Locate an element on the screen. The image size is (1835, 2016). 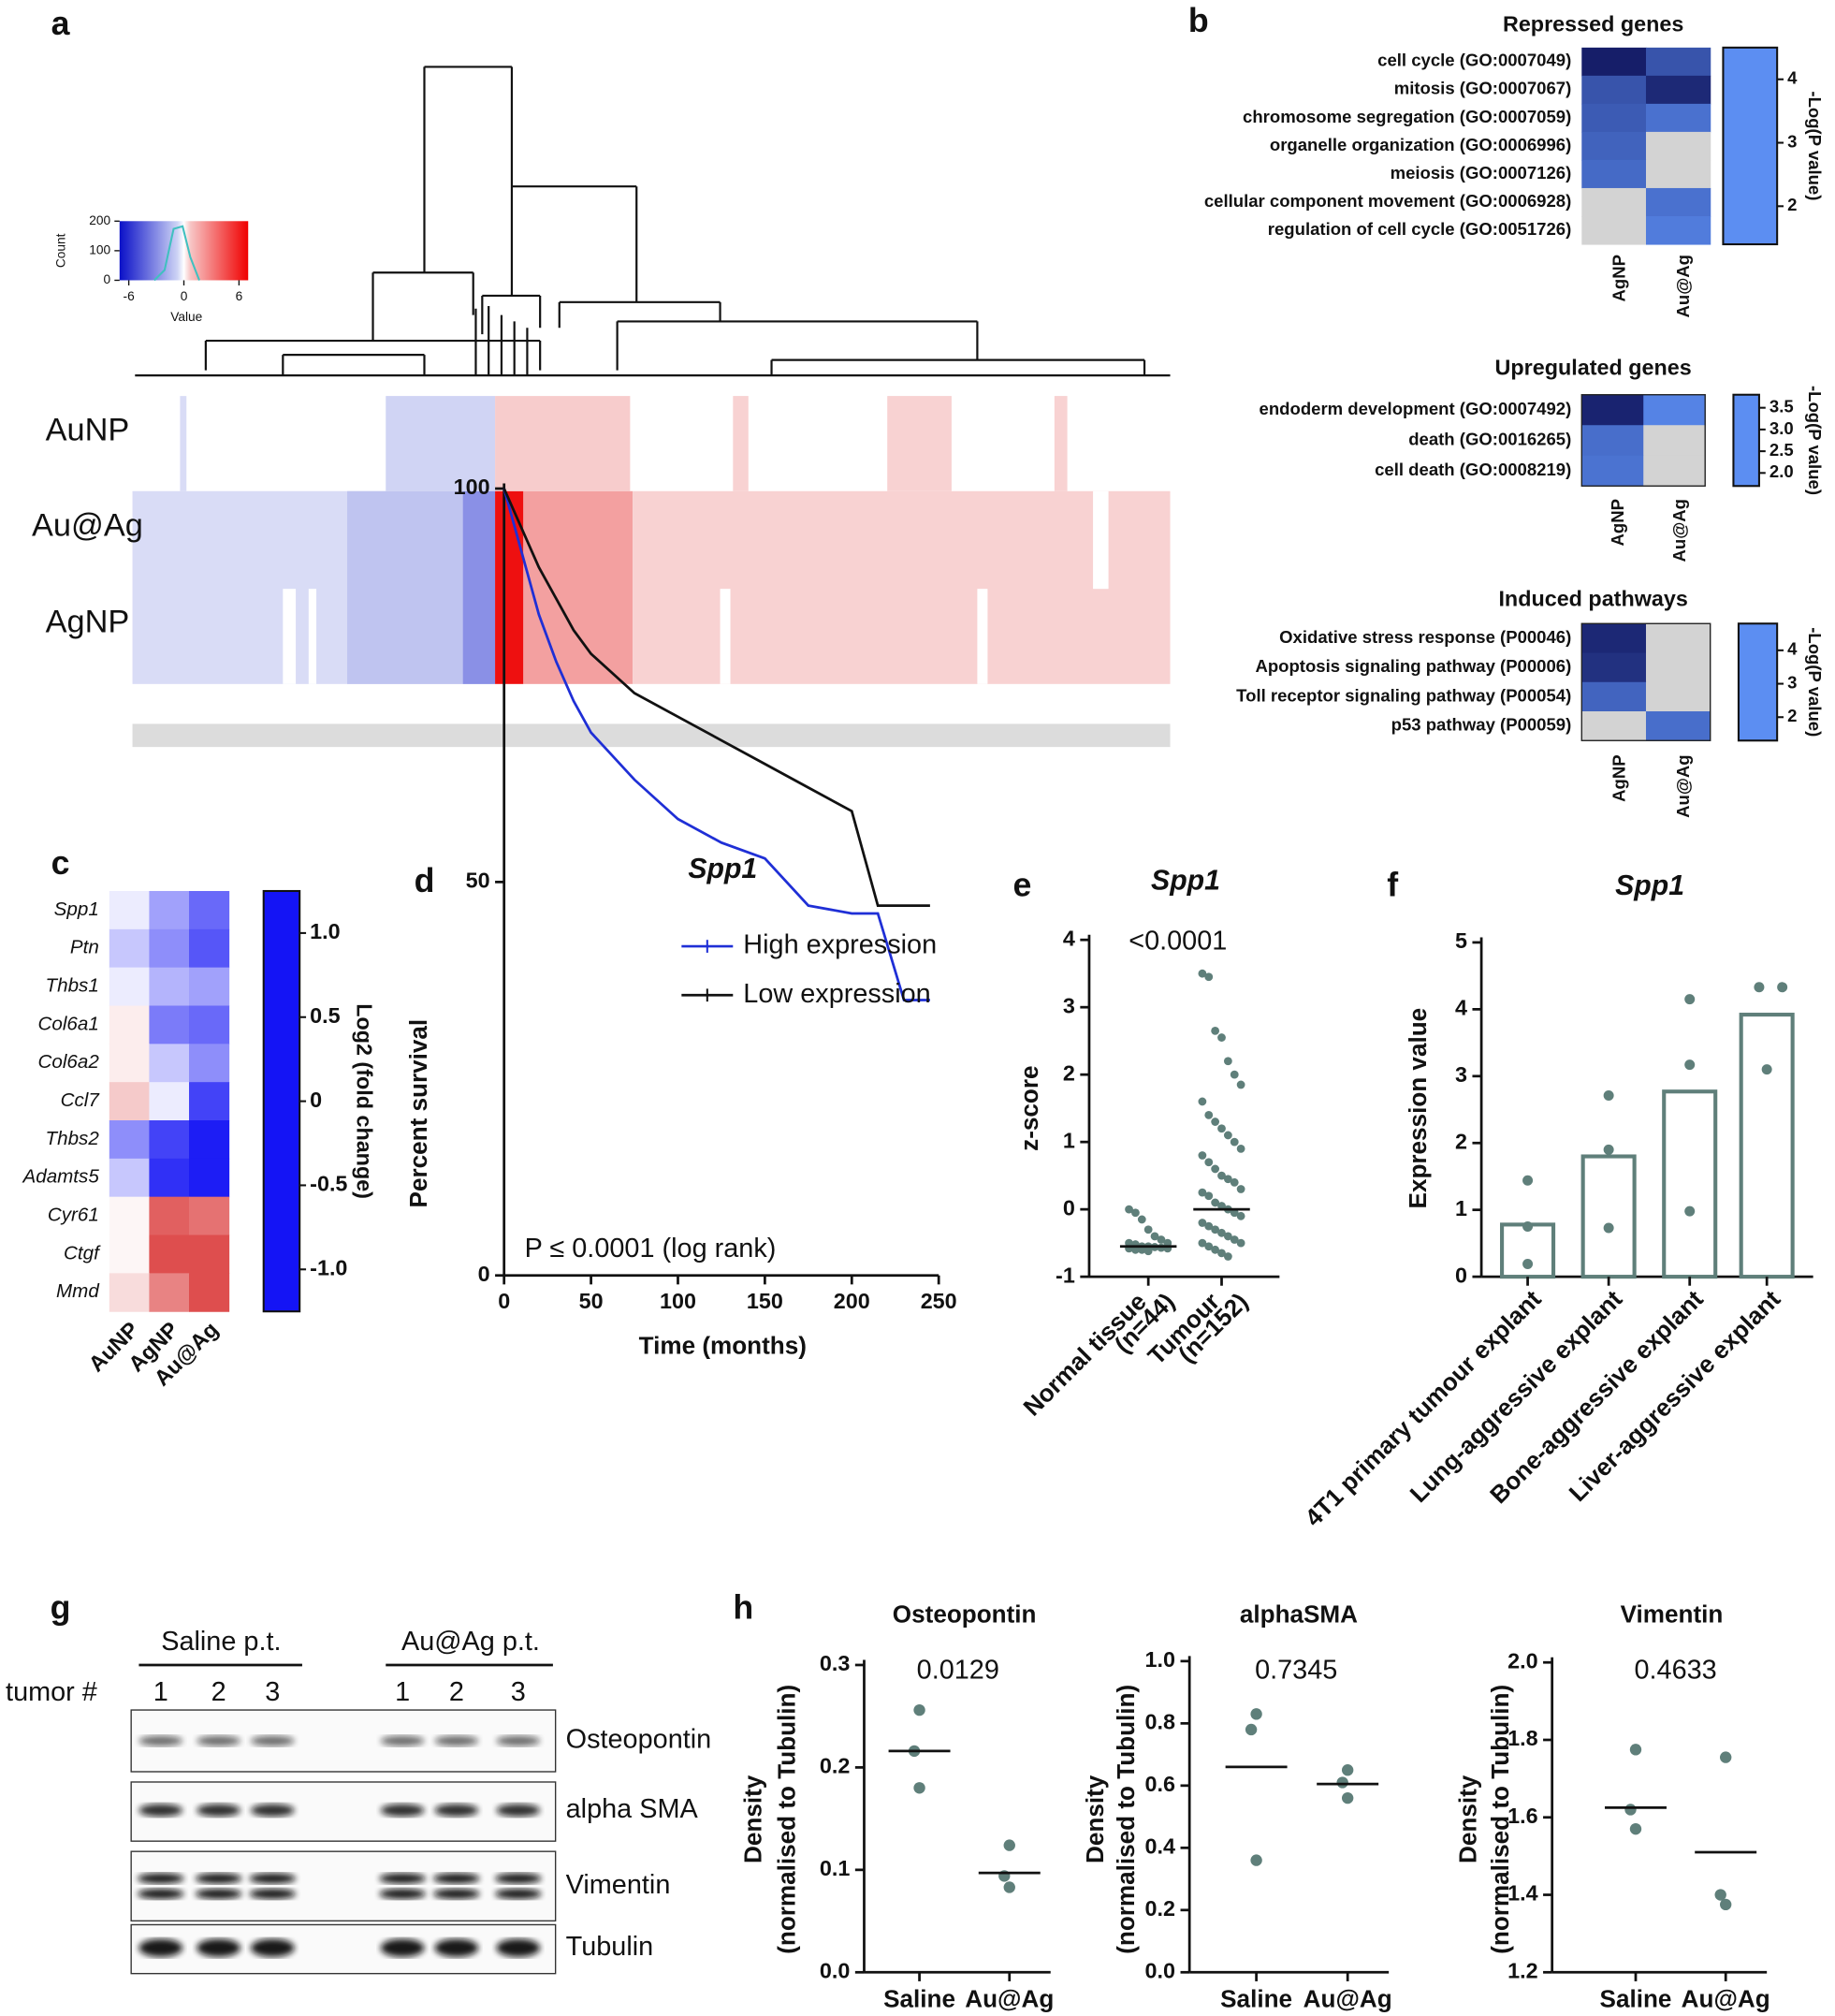
x-tick-label: Au@Ag is located at coordinates (1347, 1998).